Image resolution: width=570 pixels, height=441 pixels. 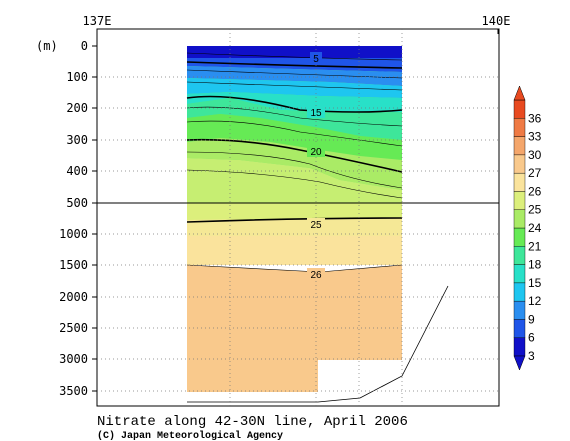 I want to click on chart-title: Nitrate along 42-30N line, April 2006, so click(x=252, y=422).